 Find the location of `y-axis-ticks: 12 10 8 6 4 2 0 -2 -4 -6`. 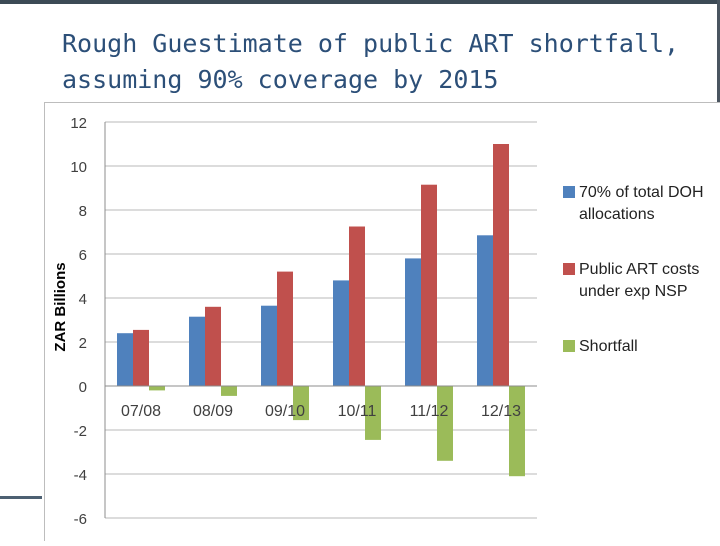

y-axis-ticks: 12 10 8 6 4 2 0 -2 -4 -6 is located at coordinates (78, 321).